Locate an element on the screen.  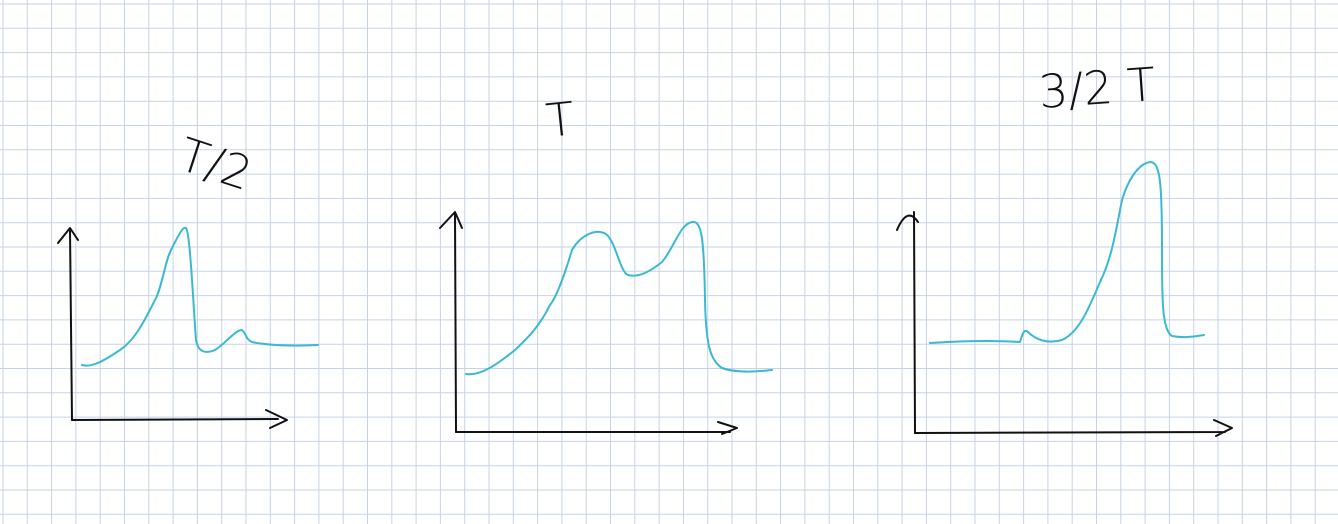
density-curve-t-half is located at coordinates (200, 296).